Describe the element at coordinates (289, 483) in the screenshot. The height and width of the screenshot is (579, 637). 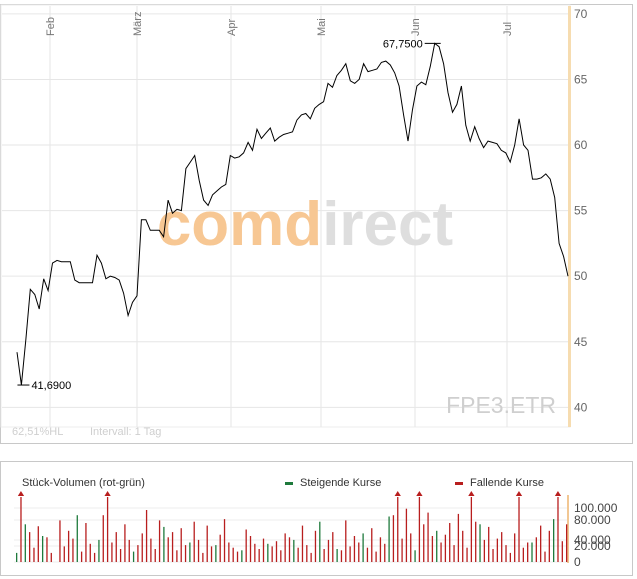
I see `legend-up-swatch` at that location.